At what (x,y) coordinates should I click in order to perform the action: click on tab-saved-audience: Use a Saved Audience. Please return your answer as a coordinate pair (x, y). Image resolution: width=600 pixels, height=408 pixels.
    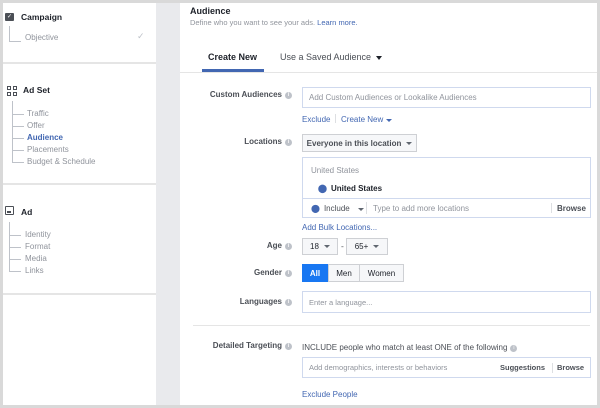
    Looking at the image, I should click on (331, 57).